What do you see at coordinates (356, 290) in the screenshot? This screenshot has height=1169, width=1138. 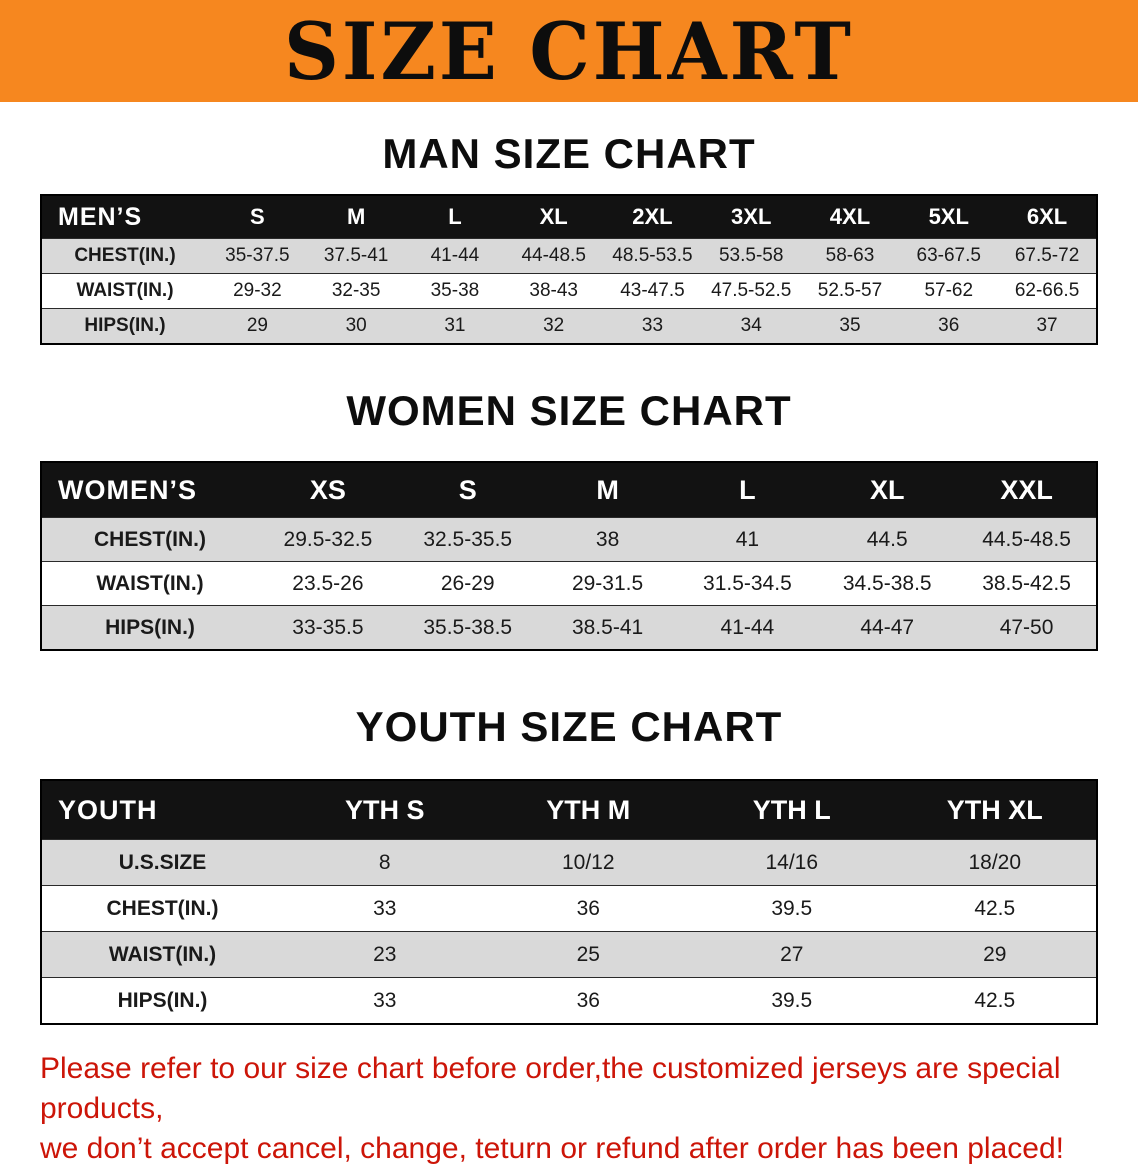 I see `size-value-cell: 32-35` at bounding box center [356, 290].